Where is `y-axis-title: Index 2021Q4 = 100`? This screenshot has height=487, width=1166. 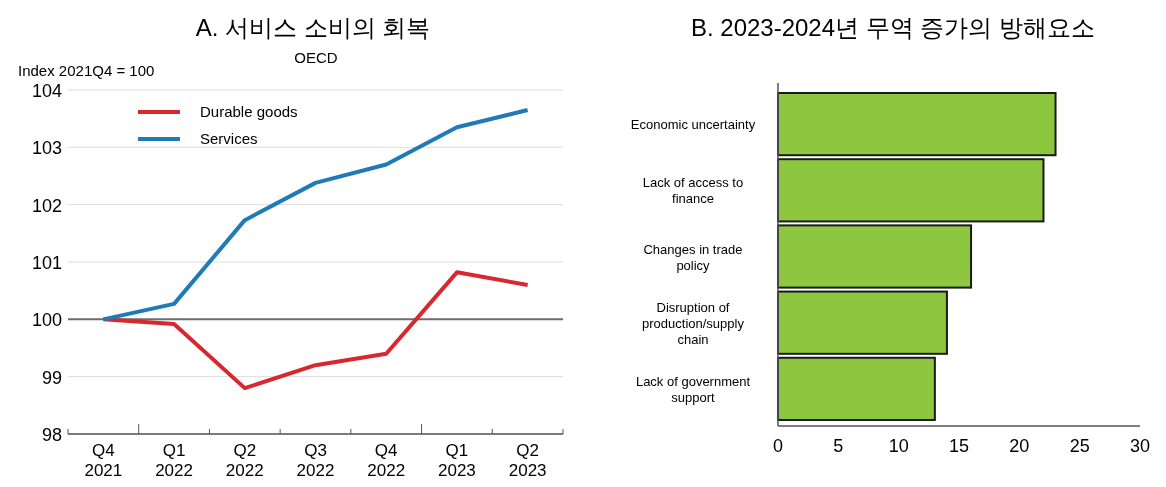 y-axis-title: Index 2021Q4 = 100 is located at coordinates (86, 70).